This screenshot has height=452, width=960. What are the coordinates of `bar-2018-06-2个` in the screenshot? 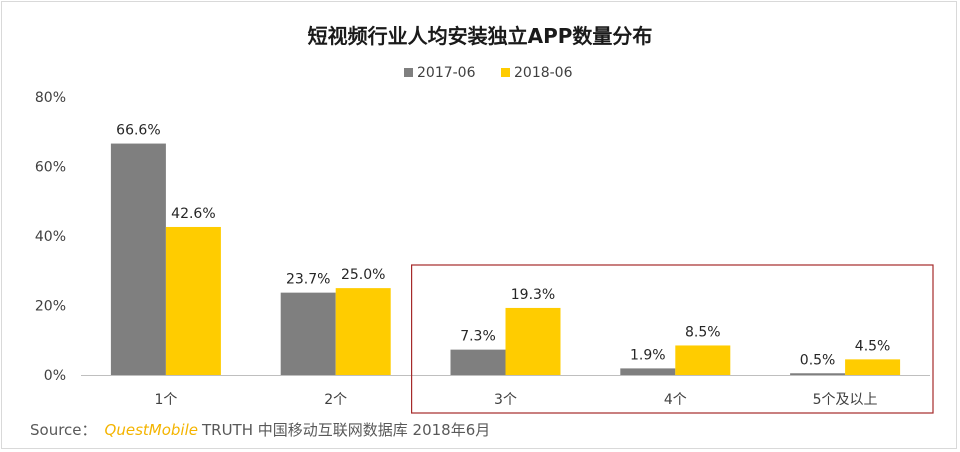 It's located at (363, 331).